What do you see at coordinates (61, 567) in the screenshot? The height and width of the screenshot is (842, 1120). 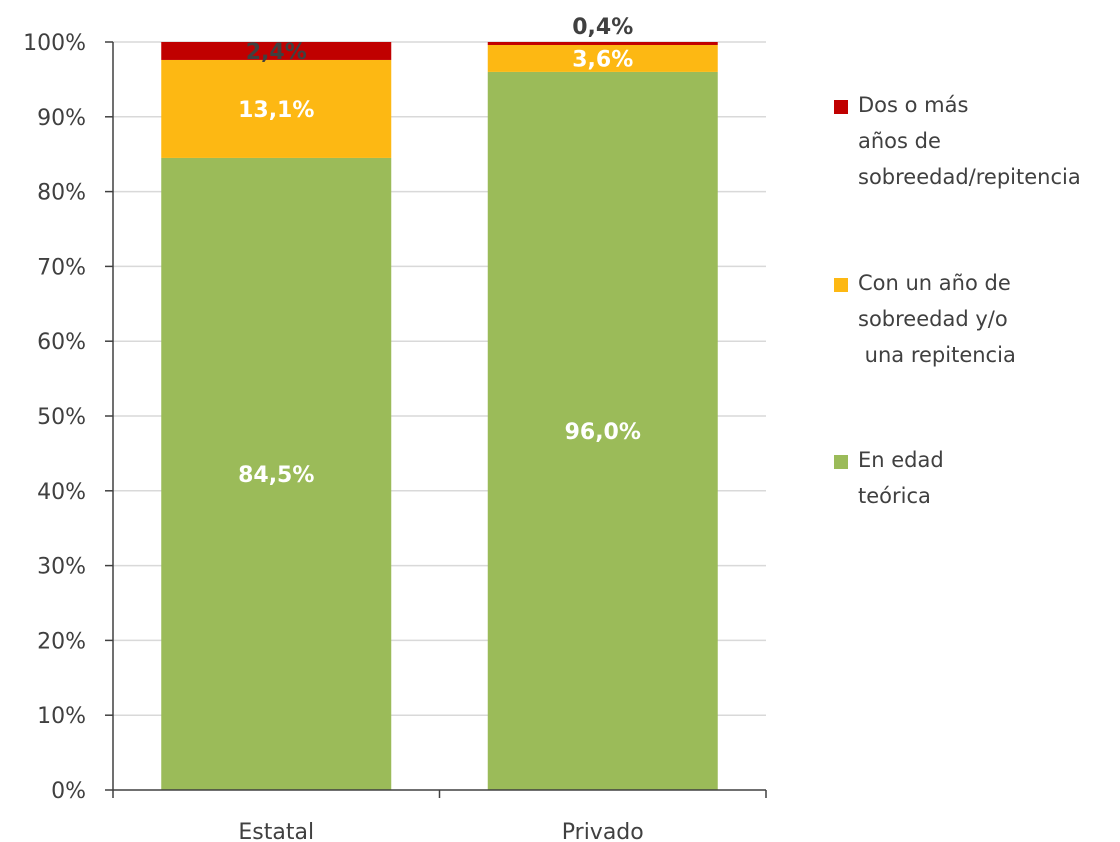 I see `y-tick-label: 30%` at bounding box center [61, 567].